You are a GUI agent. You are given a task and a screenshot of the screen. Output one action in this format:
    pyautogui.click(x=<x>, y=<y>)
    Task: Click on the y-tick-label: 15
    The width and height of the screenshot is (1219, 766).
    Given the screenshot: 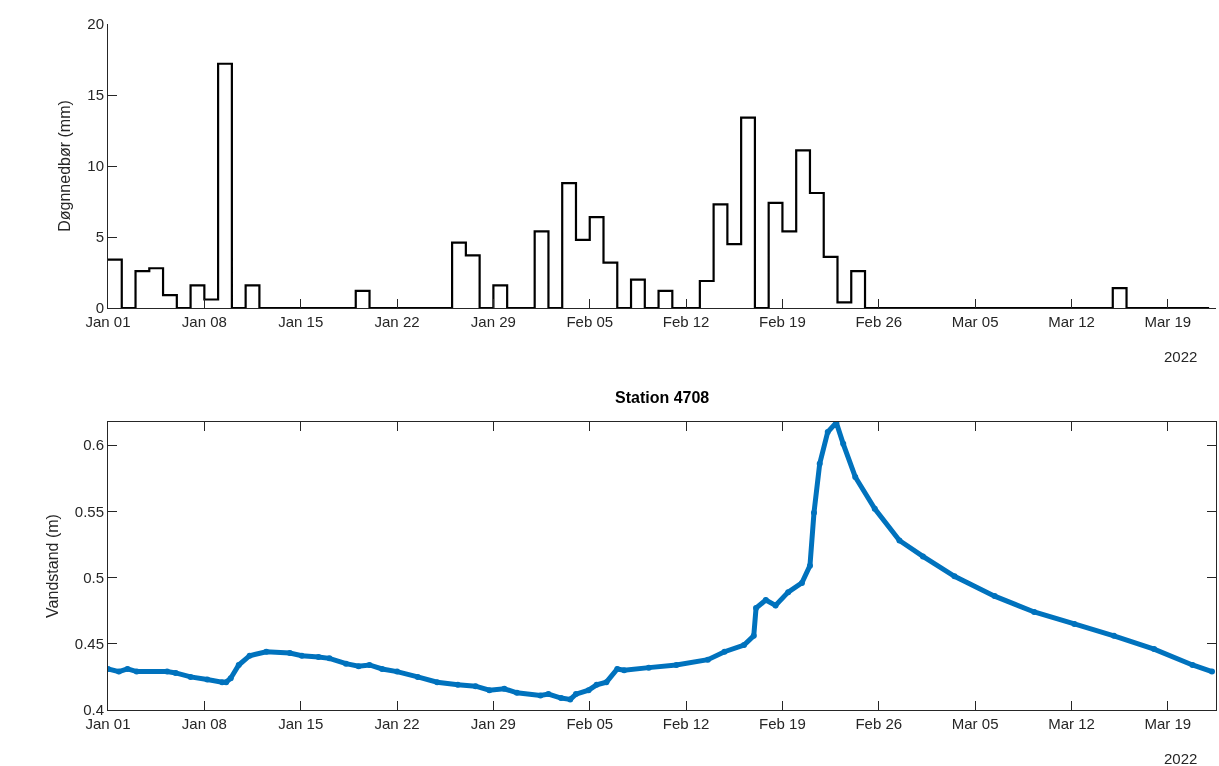 What is the action you would take?
    pyautogui.click(x=95, y=95)
    